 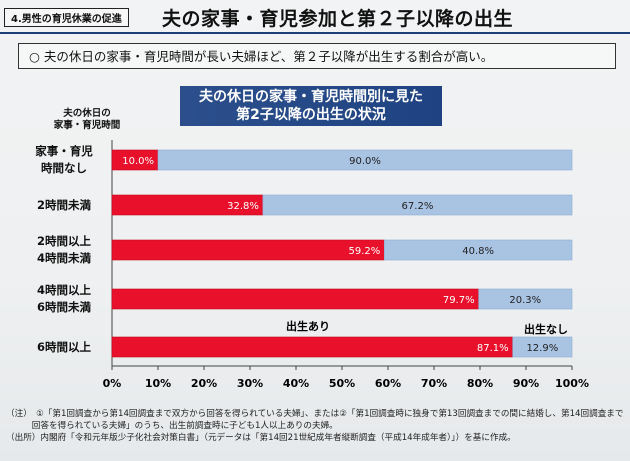 I want to click on y-axis-header-line-1: 夫の休日の, so click(x=87, y=113).